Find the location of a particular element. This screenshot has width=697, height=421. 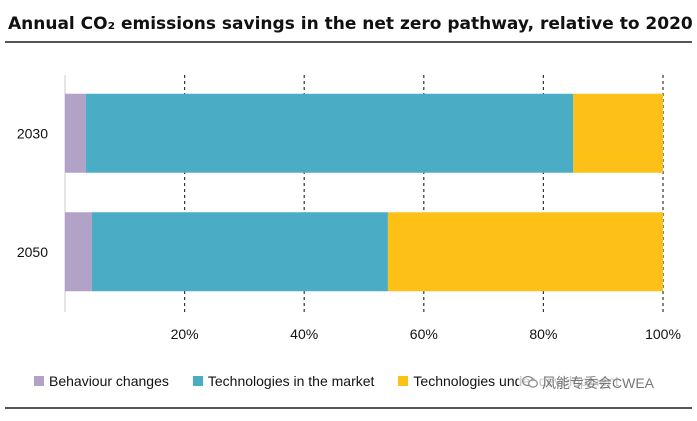

title-rule is located at coordinates (348, 42).